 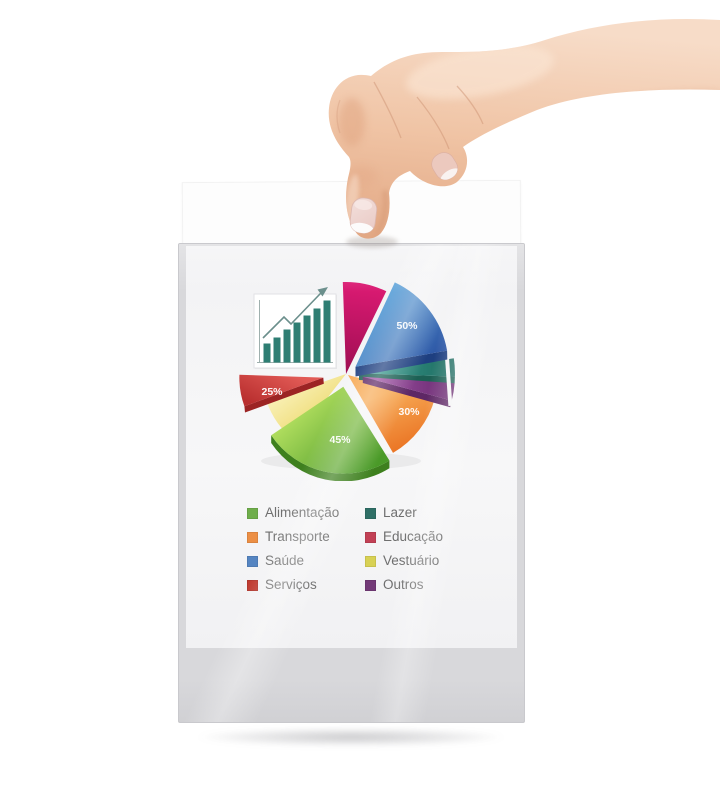 What do you see at coordinates (363, 216) in the screenshot?
I see `thumb-nail` at bounding box center [363, 216].